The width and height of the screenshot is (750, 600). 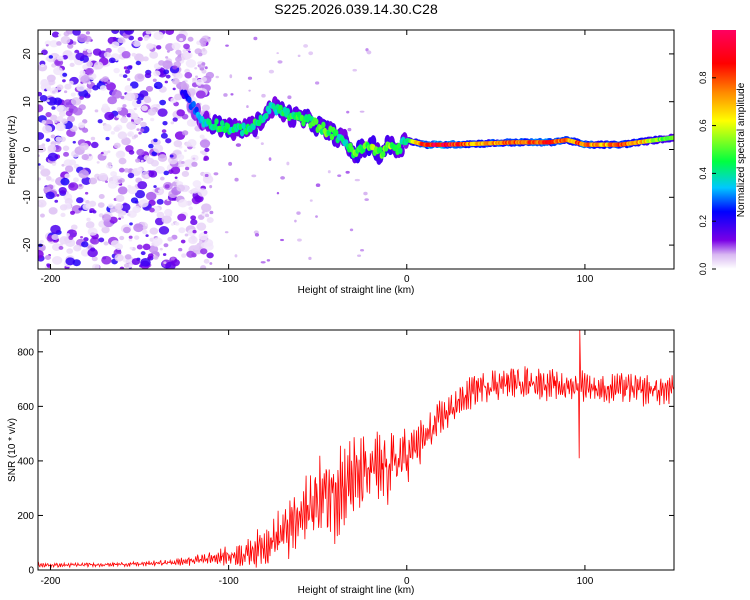 I want to click on colorbar-tick-label: 0.8, so click(x=703, y=78).